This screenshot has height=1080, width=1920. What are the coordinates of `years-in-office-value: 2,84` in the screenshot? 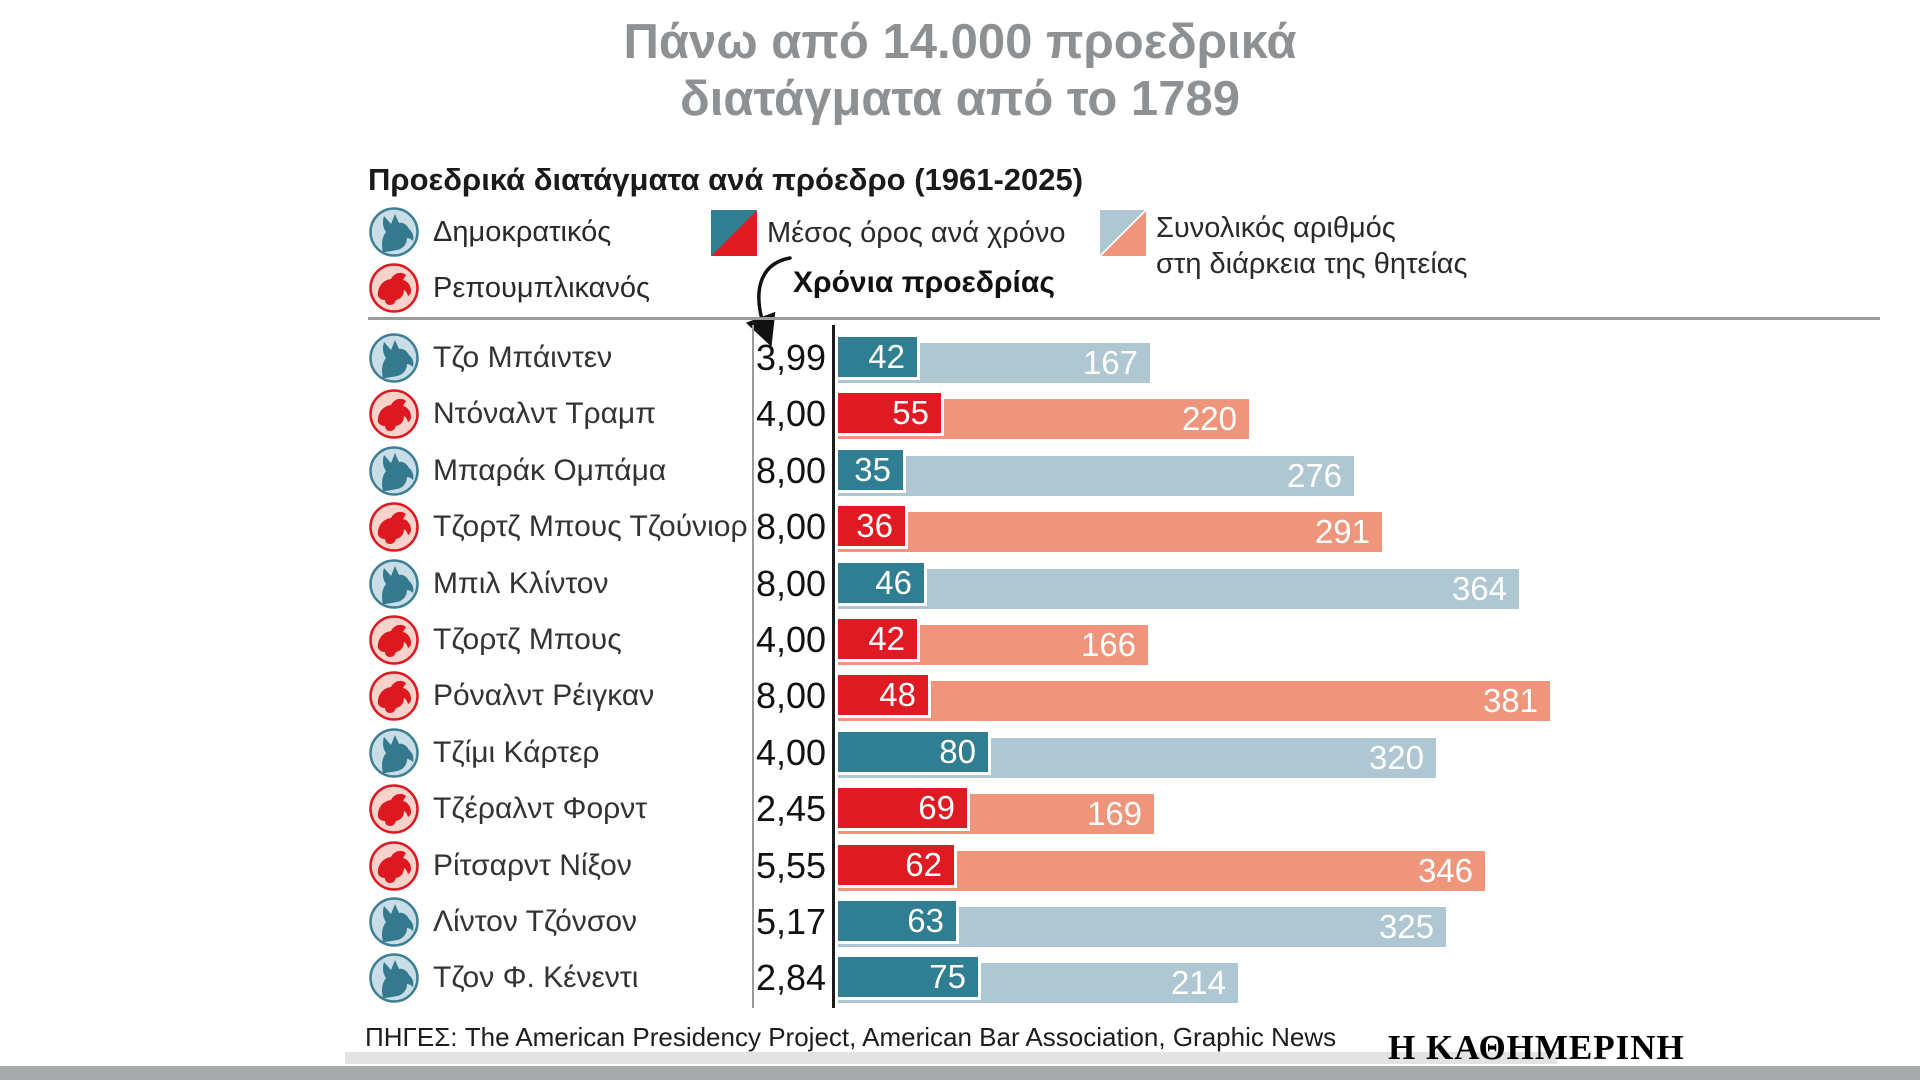 It's located at (791, 978).